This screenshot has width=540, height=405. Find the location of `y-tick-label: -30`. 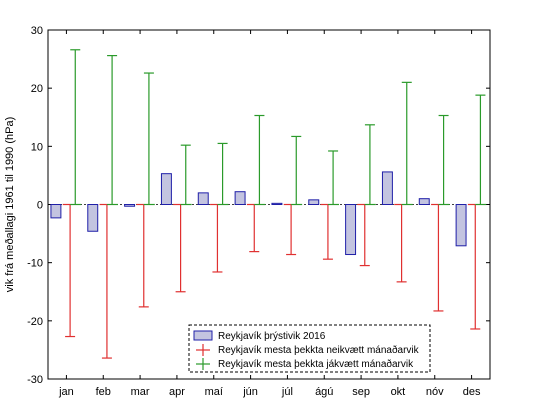

y-tick-label: -30 is located at coordinates (35, 380).